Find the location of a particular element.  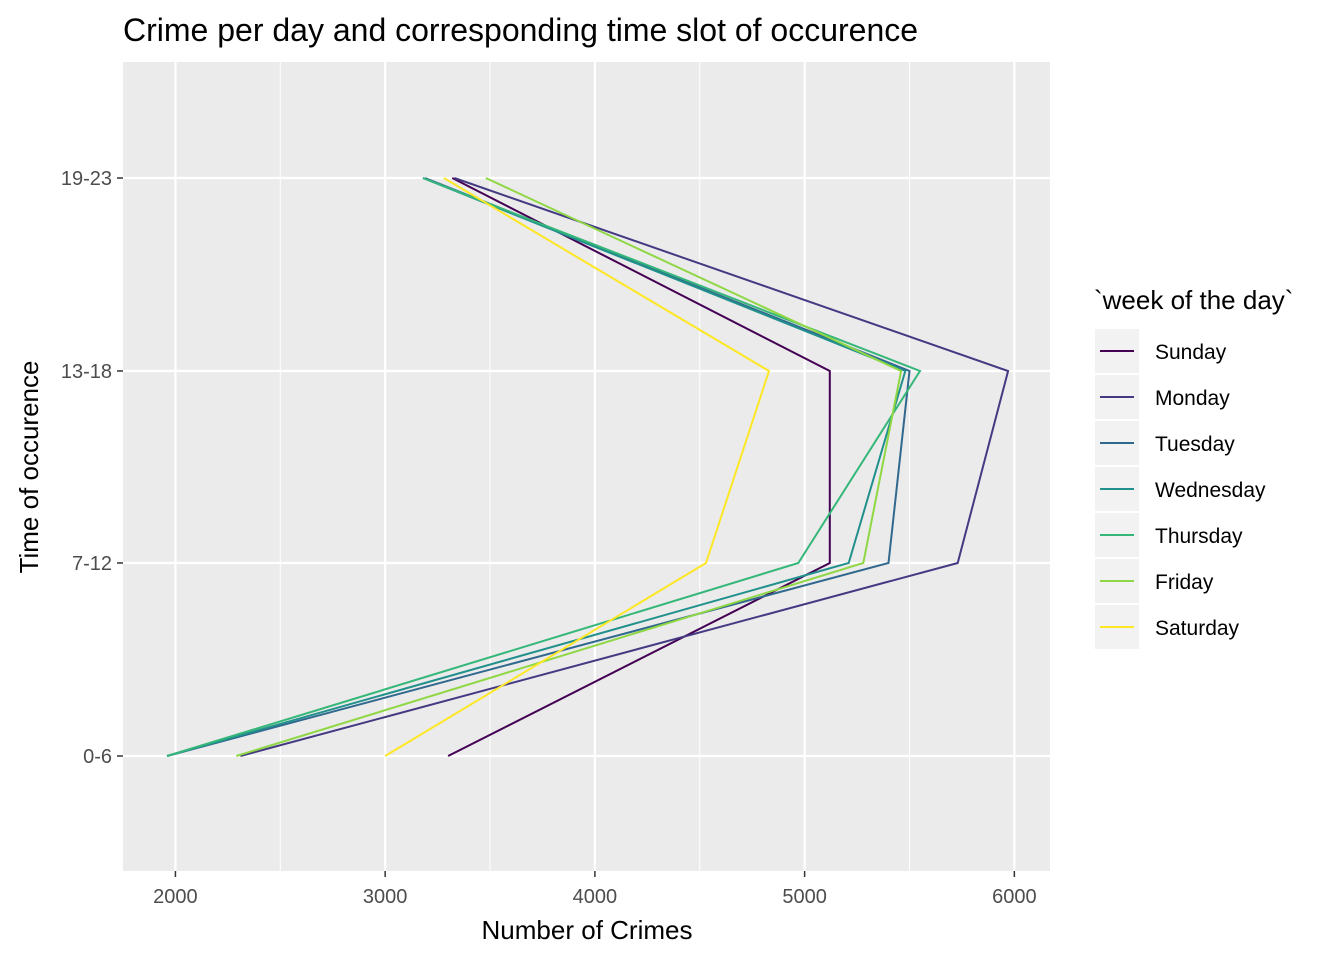

legend-label-saturday: Saturday is located at coordinates (1197, 628).